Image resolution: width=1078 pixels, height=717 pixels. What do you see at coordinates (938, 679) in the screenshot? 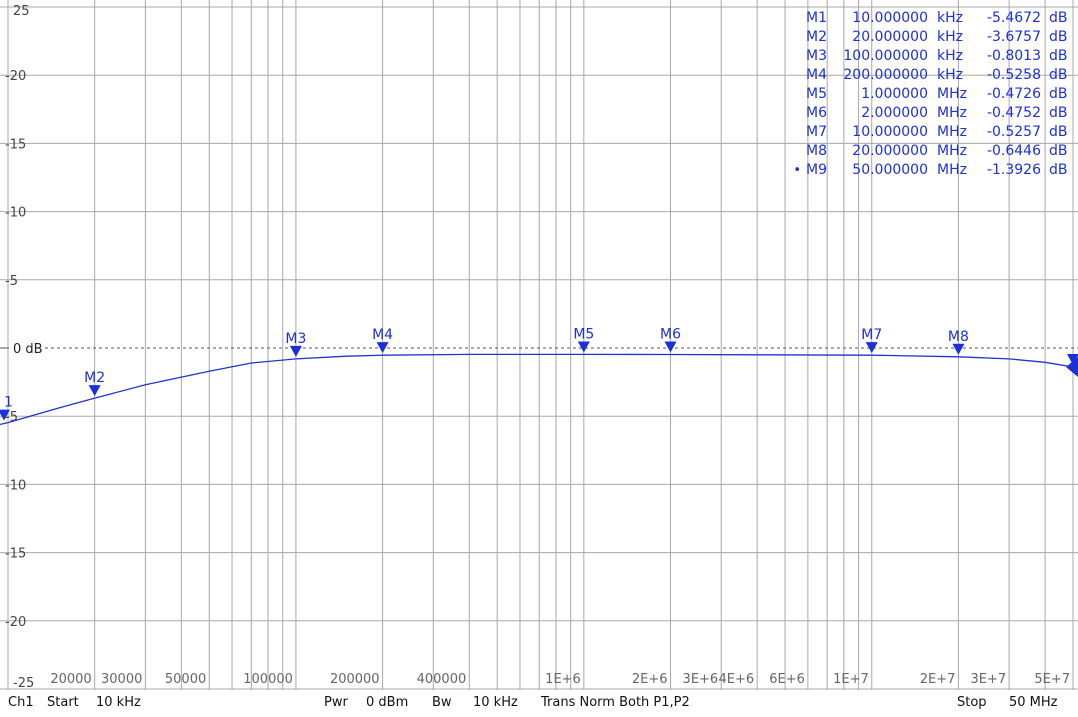
I see `x-tick-label: 2E+7` at bounding box center [938, 679].